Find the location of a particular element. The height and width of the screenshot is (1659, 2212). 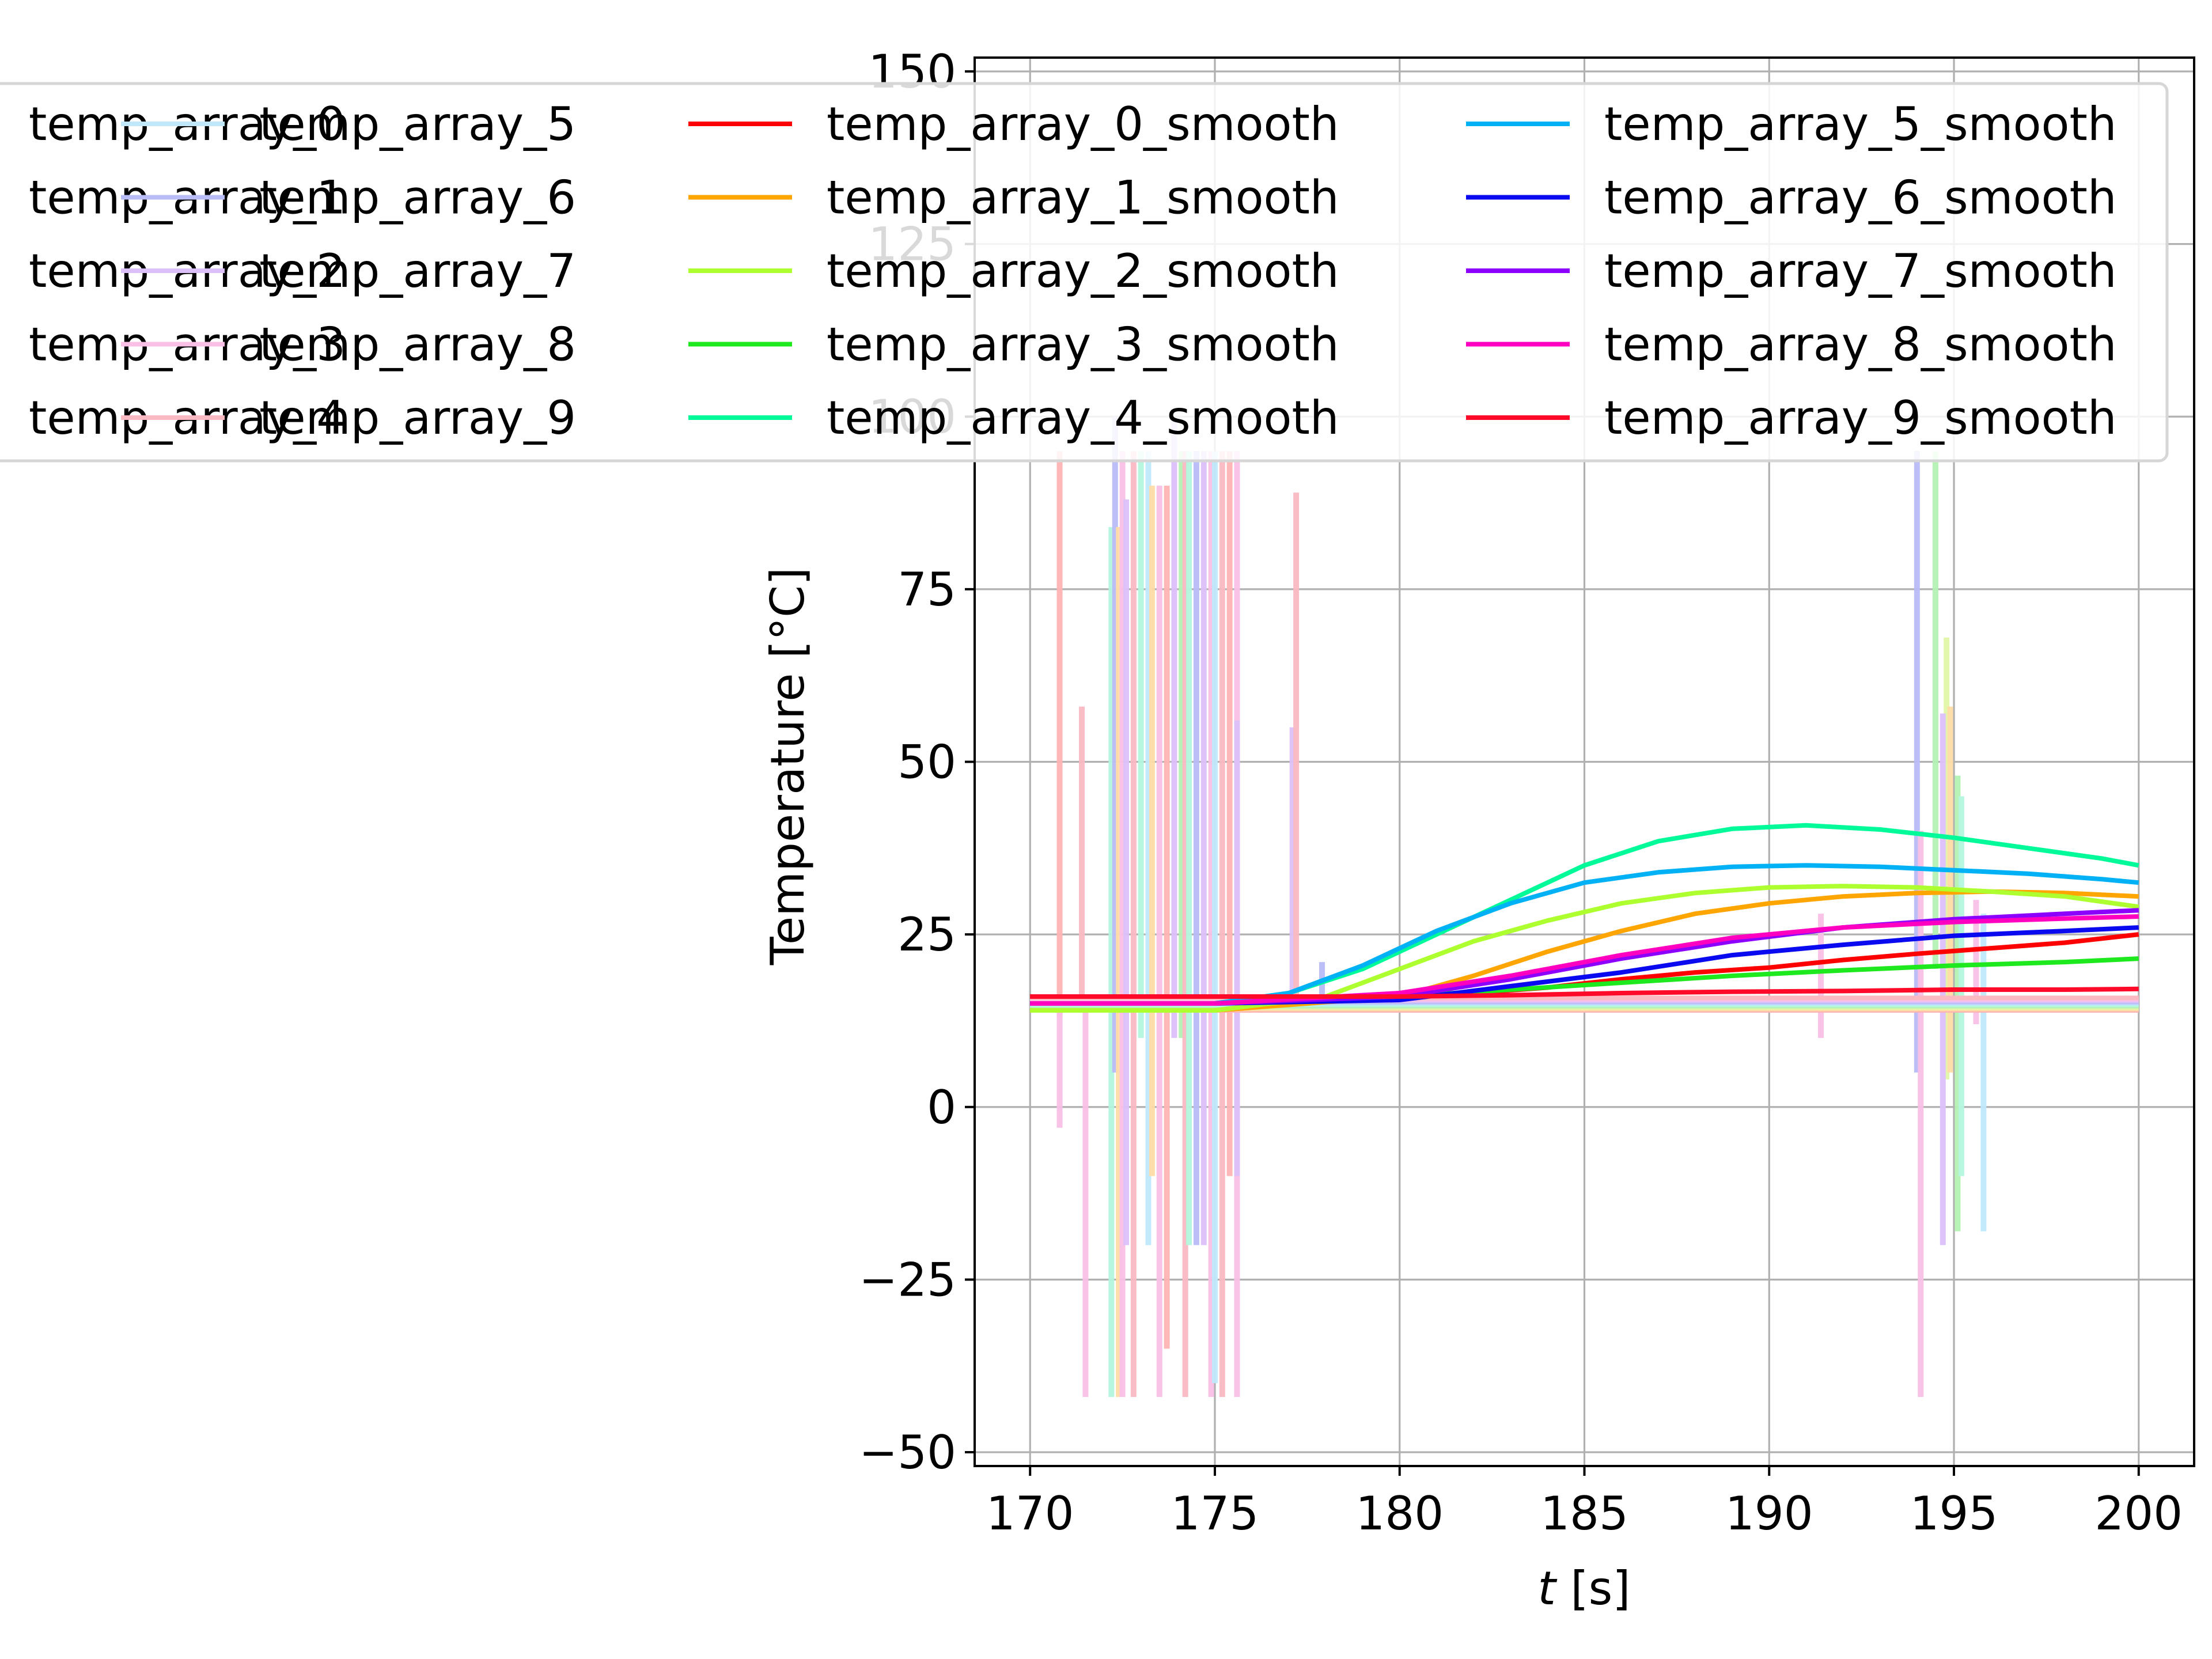

y-tick-label: 75 is located at coordinates (926, 589).